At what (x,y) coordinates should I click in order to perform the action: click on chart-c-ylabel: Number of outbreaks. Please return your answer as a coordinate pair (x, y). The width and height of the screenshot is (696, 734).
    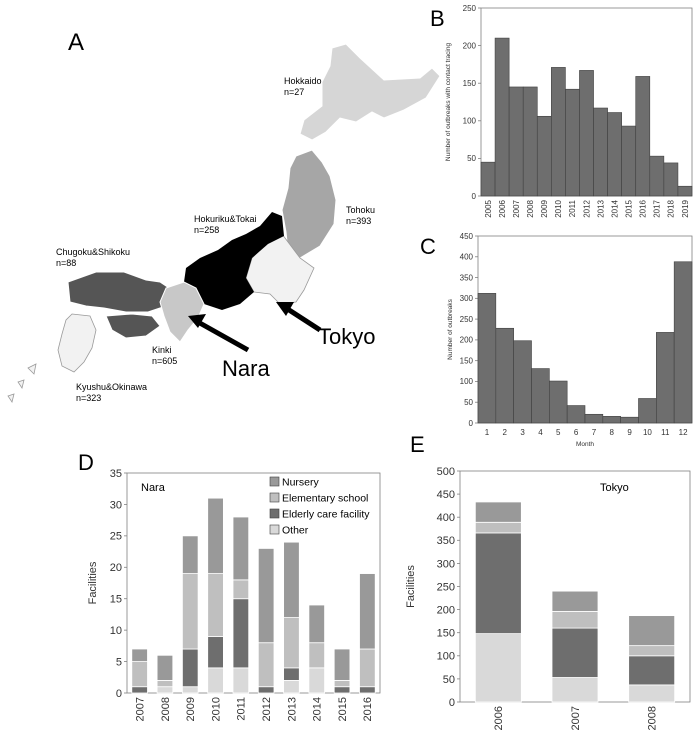
    Looking at the image, I should click on (450, 328).